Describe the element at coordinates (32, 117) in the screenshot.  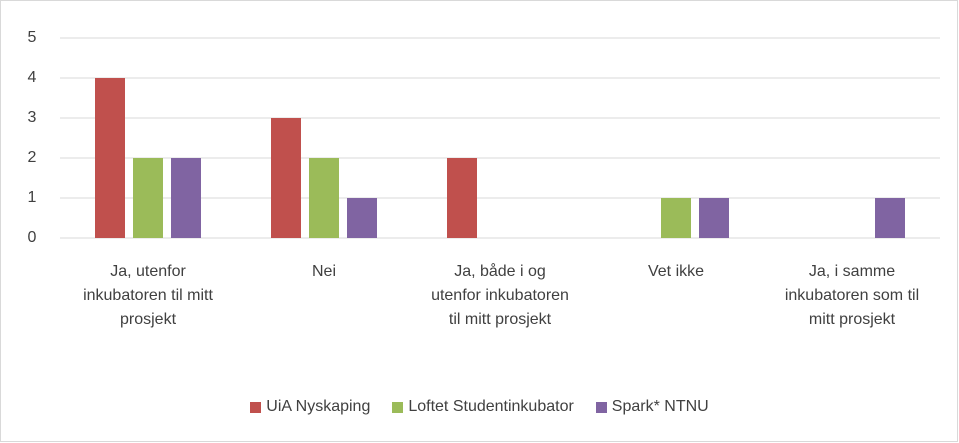
I see `y-tick-label: 3` at that location.